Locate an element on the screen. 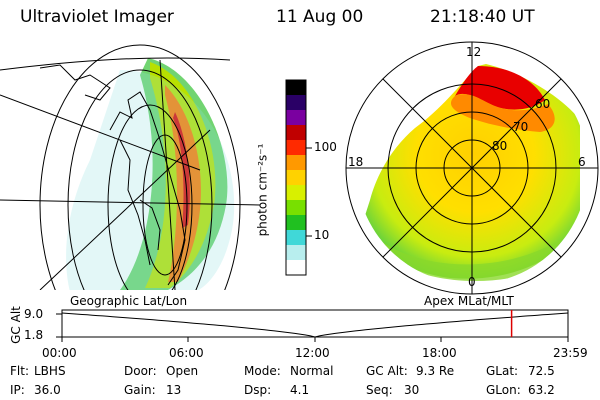  mlt-label-6: 6 is located at coordinates (582, 162).